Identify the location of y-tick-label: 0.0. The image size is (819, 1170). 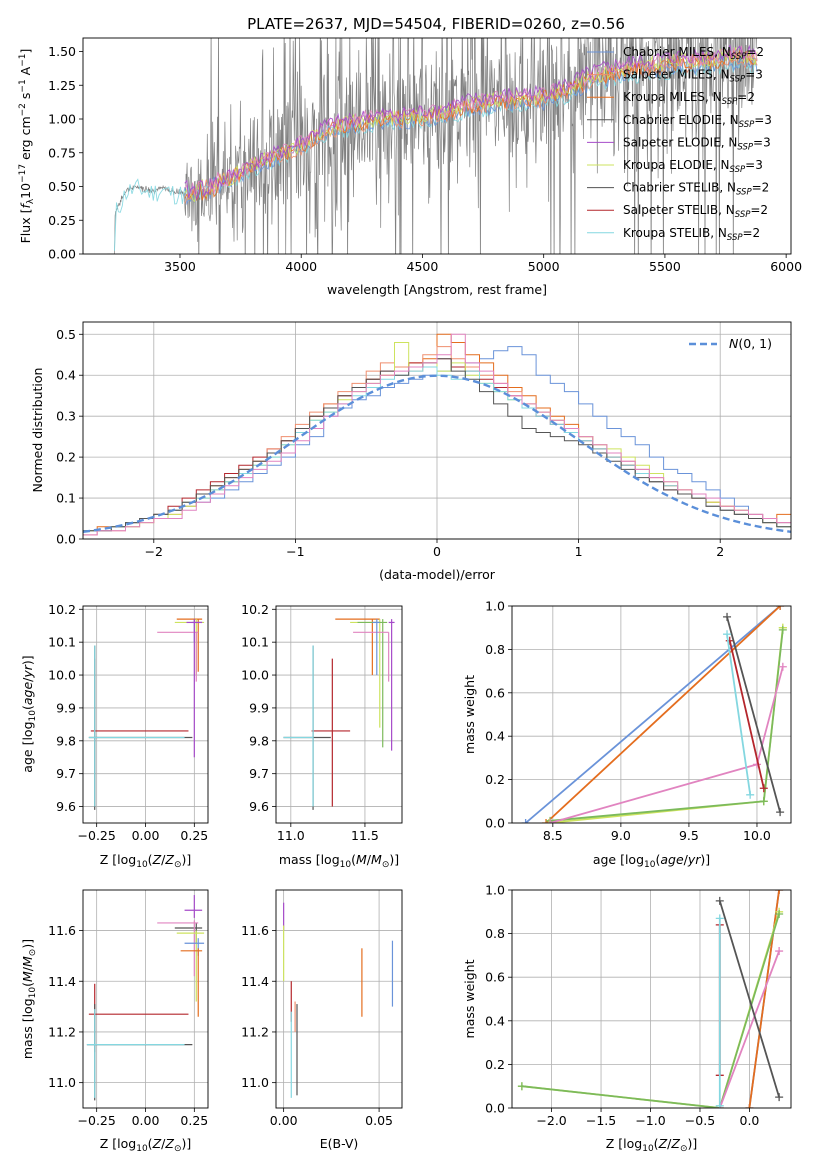
(66, 539).